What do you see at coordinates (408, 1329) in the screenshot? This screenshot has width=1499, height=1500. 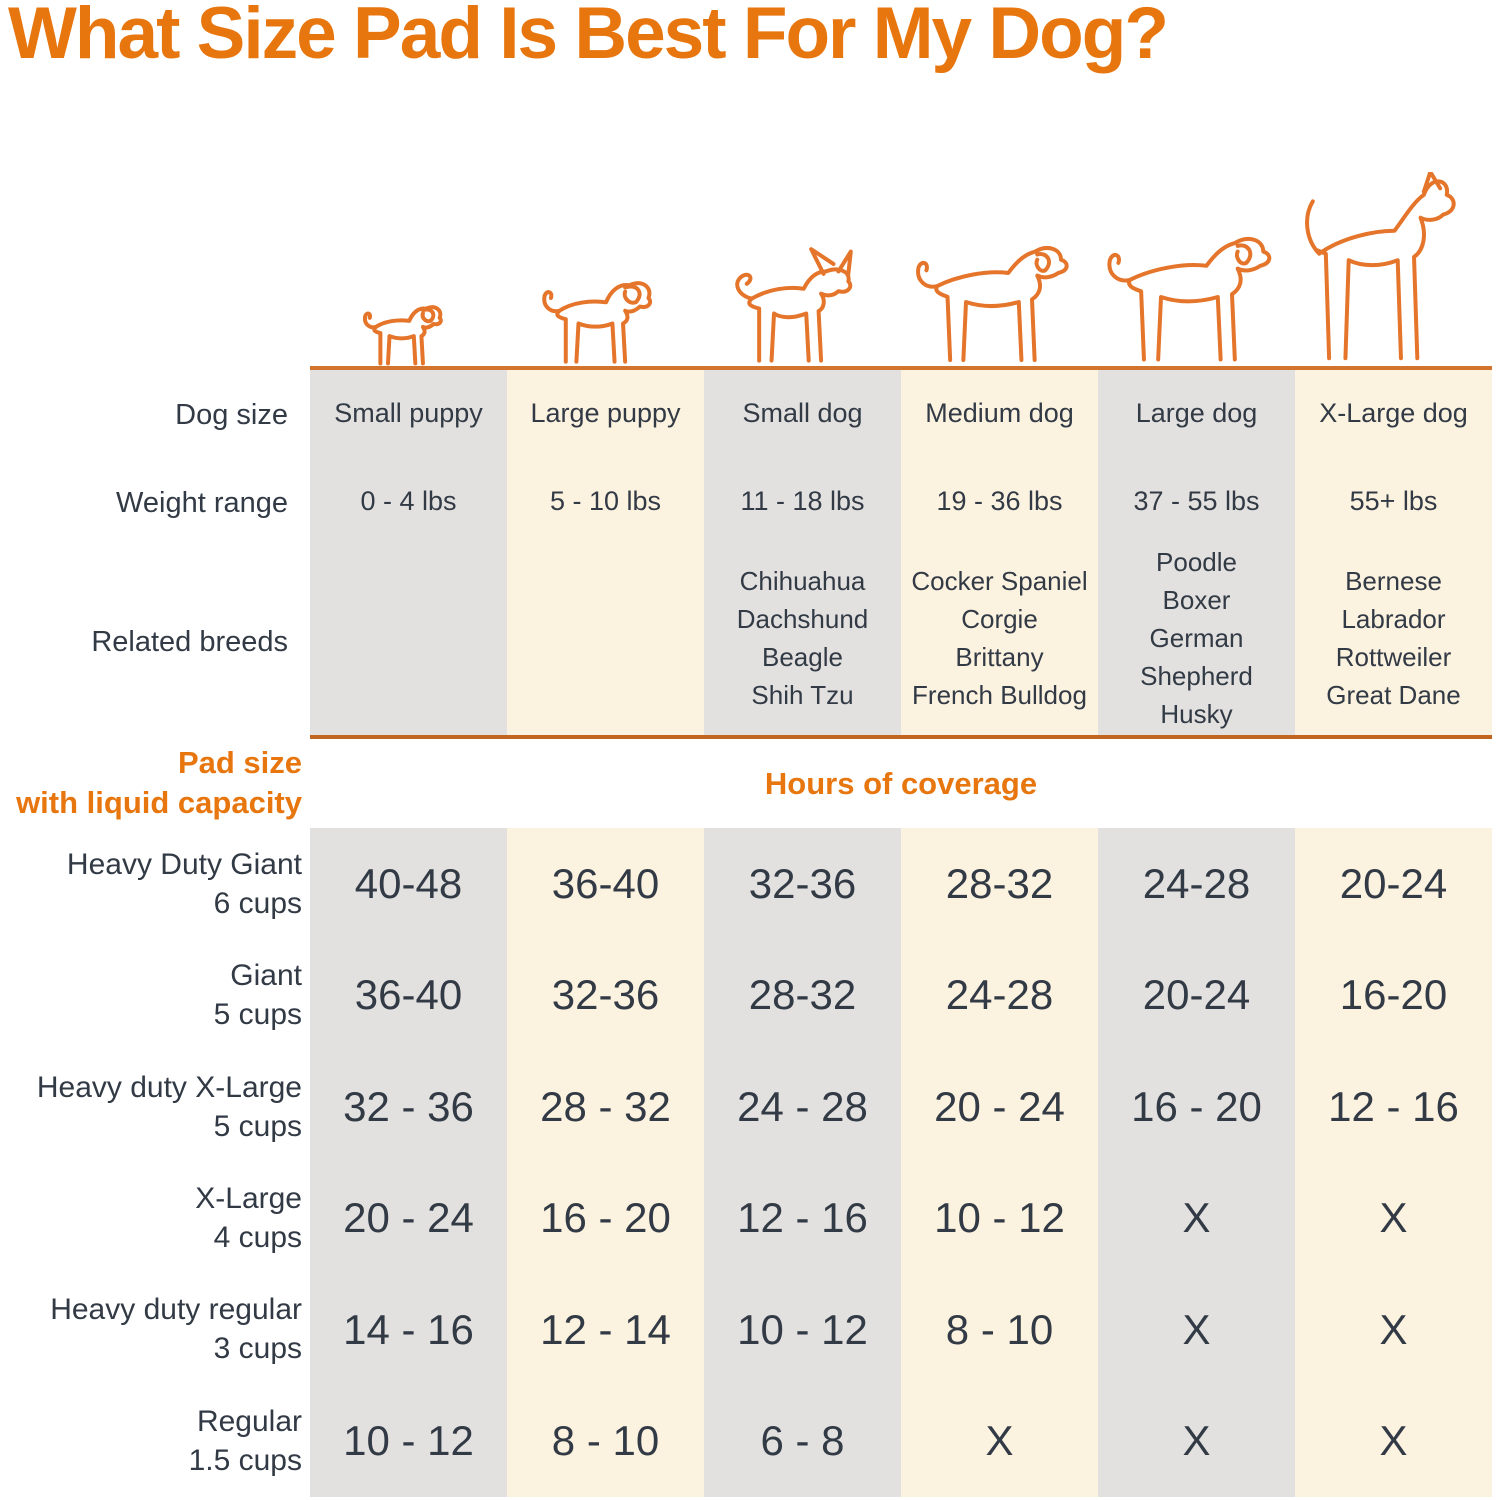 I see `hours-value: 14 - 16` at bounding box center [408, 1329].